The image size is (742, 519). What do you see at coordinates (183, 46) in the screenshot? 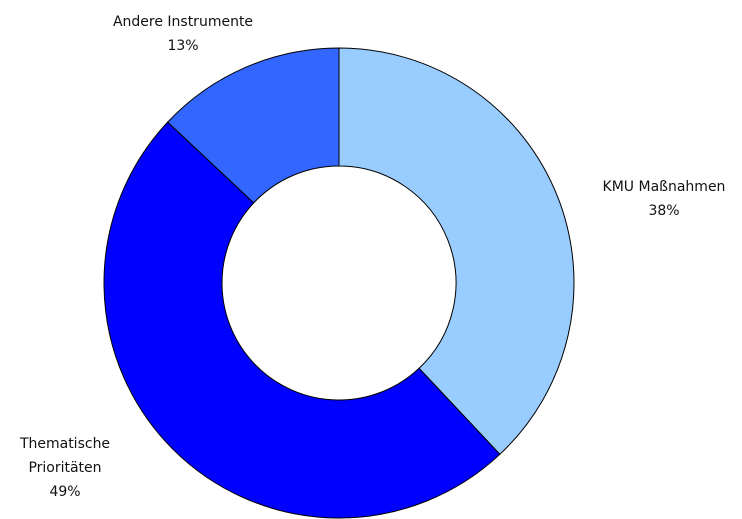
I see `value-label: 13%` at bounding box center [183, 46].